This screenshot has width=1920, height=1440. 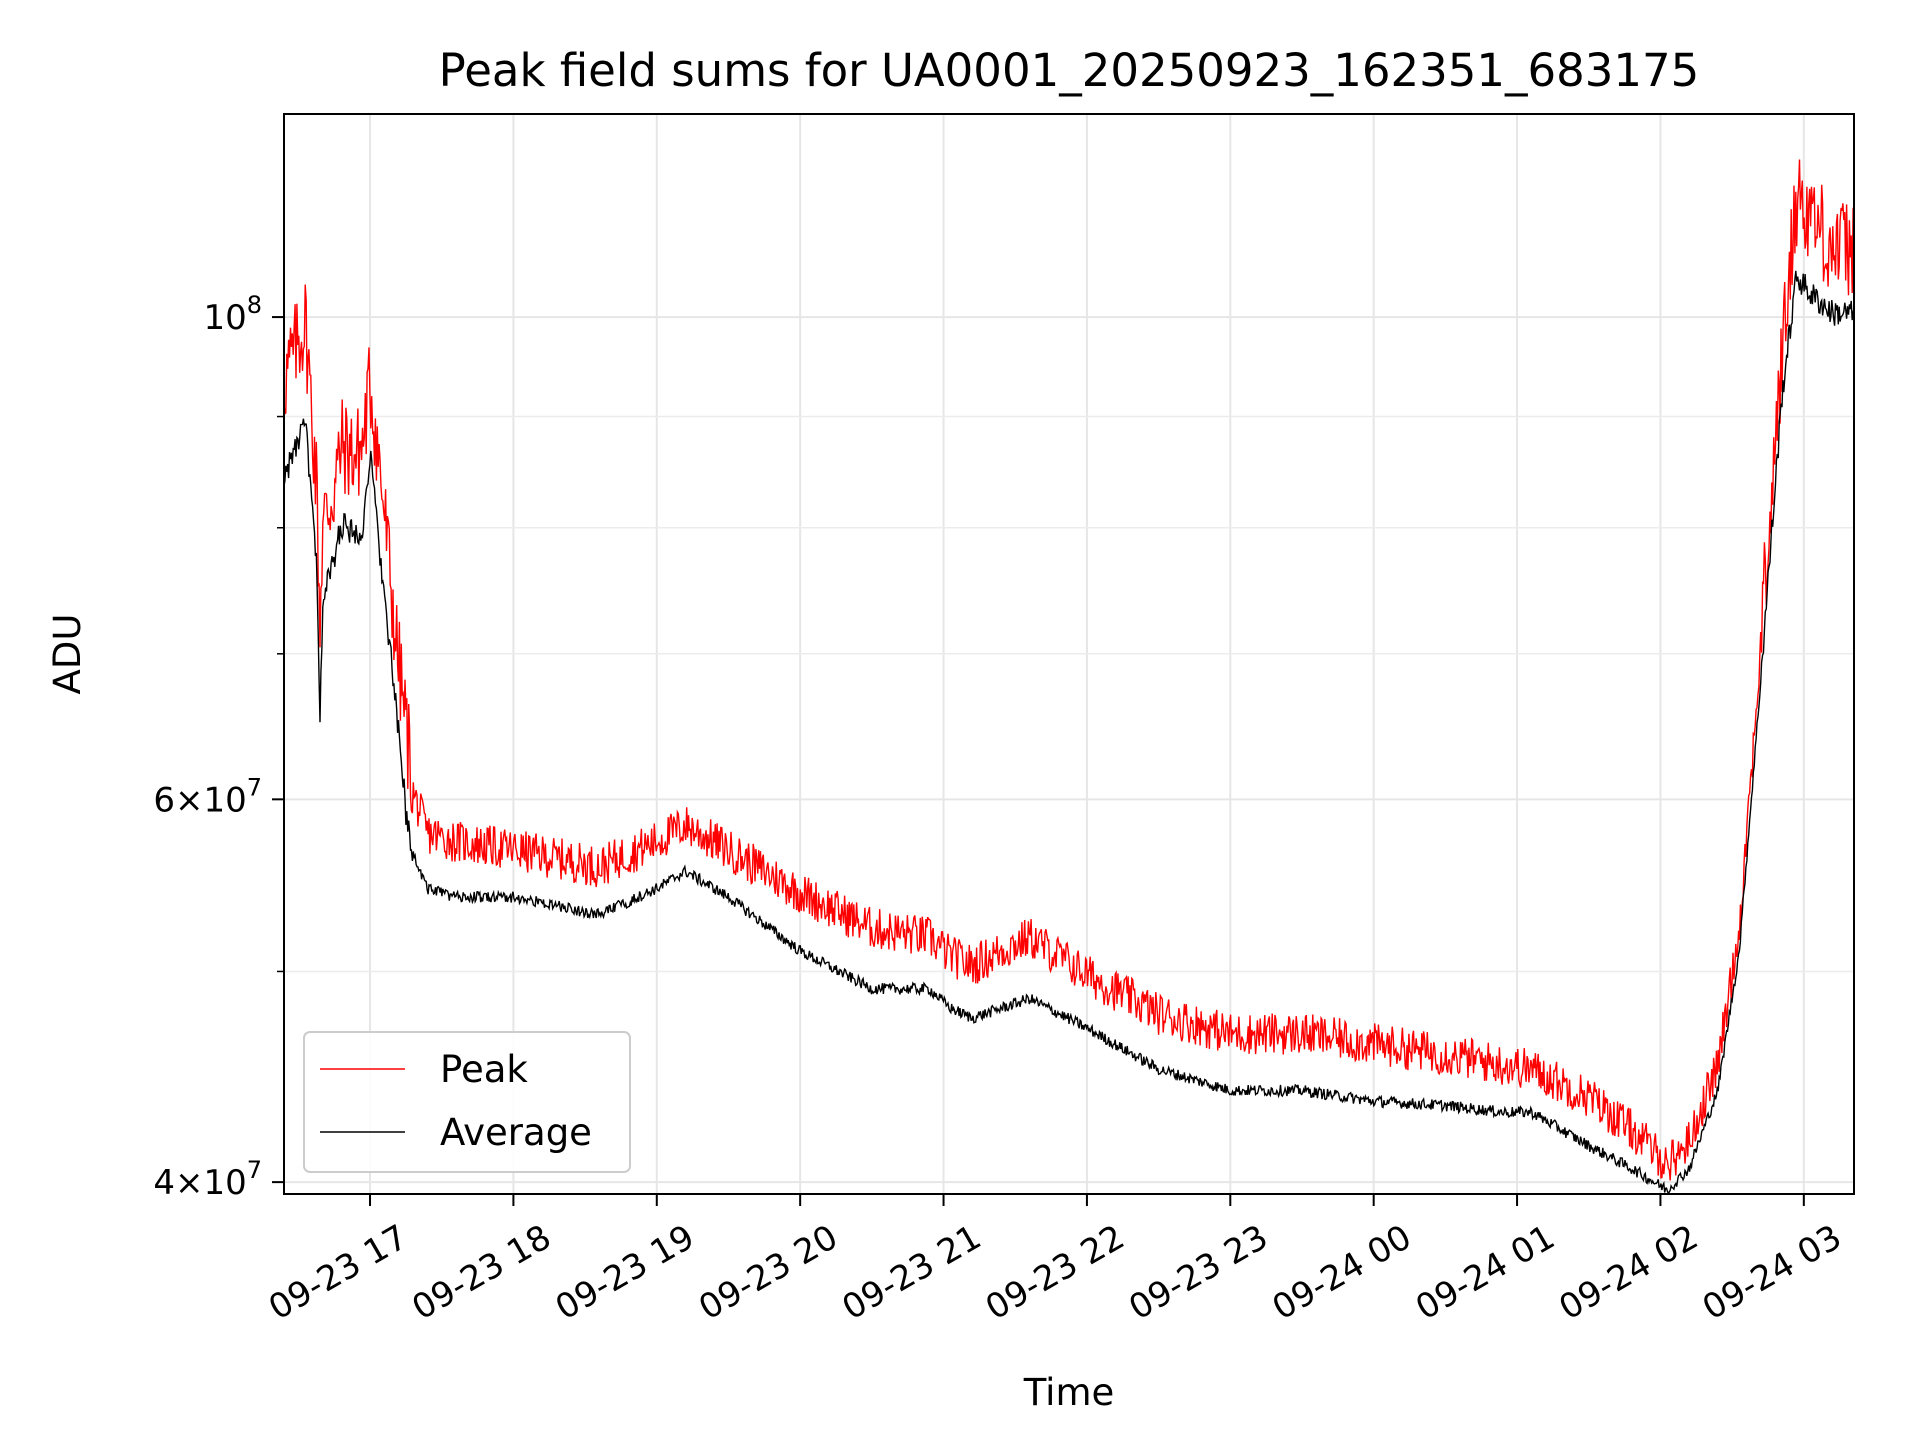 What do you see at coordinates (1342, 1272) in the screenshot?
I see `x-tick-label: 09-24 00` at bounding box center [1342, 1272].